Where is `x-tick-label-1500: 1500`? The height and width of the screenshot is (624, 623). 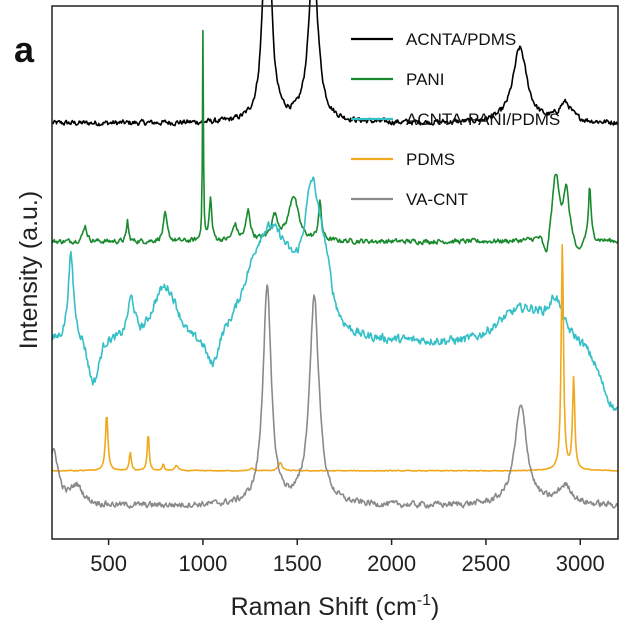
x-tick-label-1500: 1500 is located at coordinates (297, 563).